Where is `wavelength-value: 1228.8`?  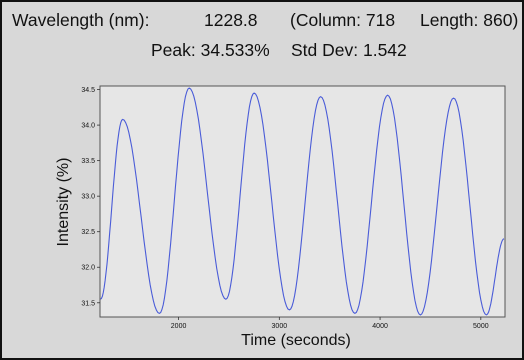 wavelength-value: 1228.8 is located at coordinates (231, 20).